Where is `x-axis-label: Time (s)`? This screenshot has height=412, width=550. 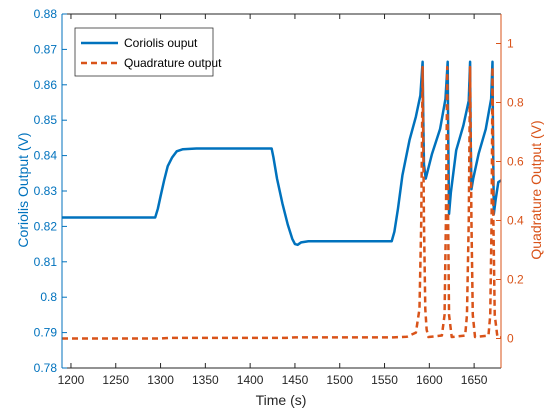 x-axis-label: Time (s) is located at coordinates (281, 400).